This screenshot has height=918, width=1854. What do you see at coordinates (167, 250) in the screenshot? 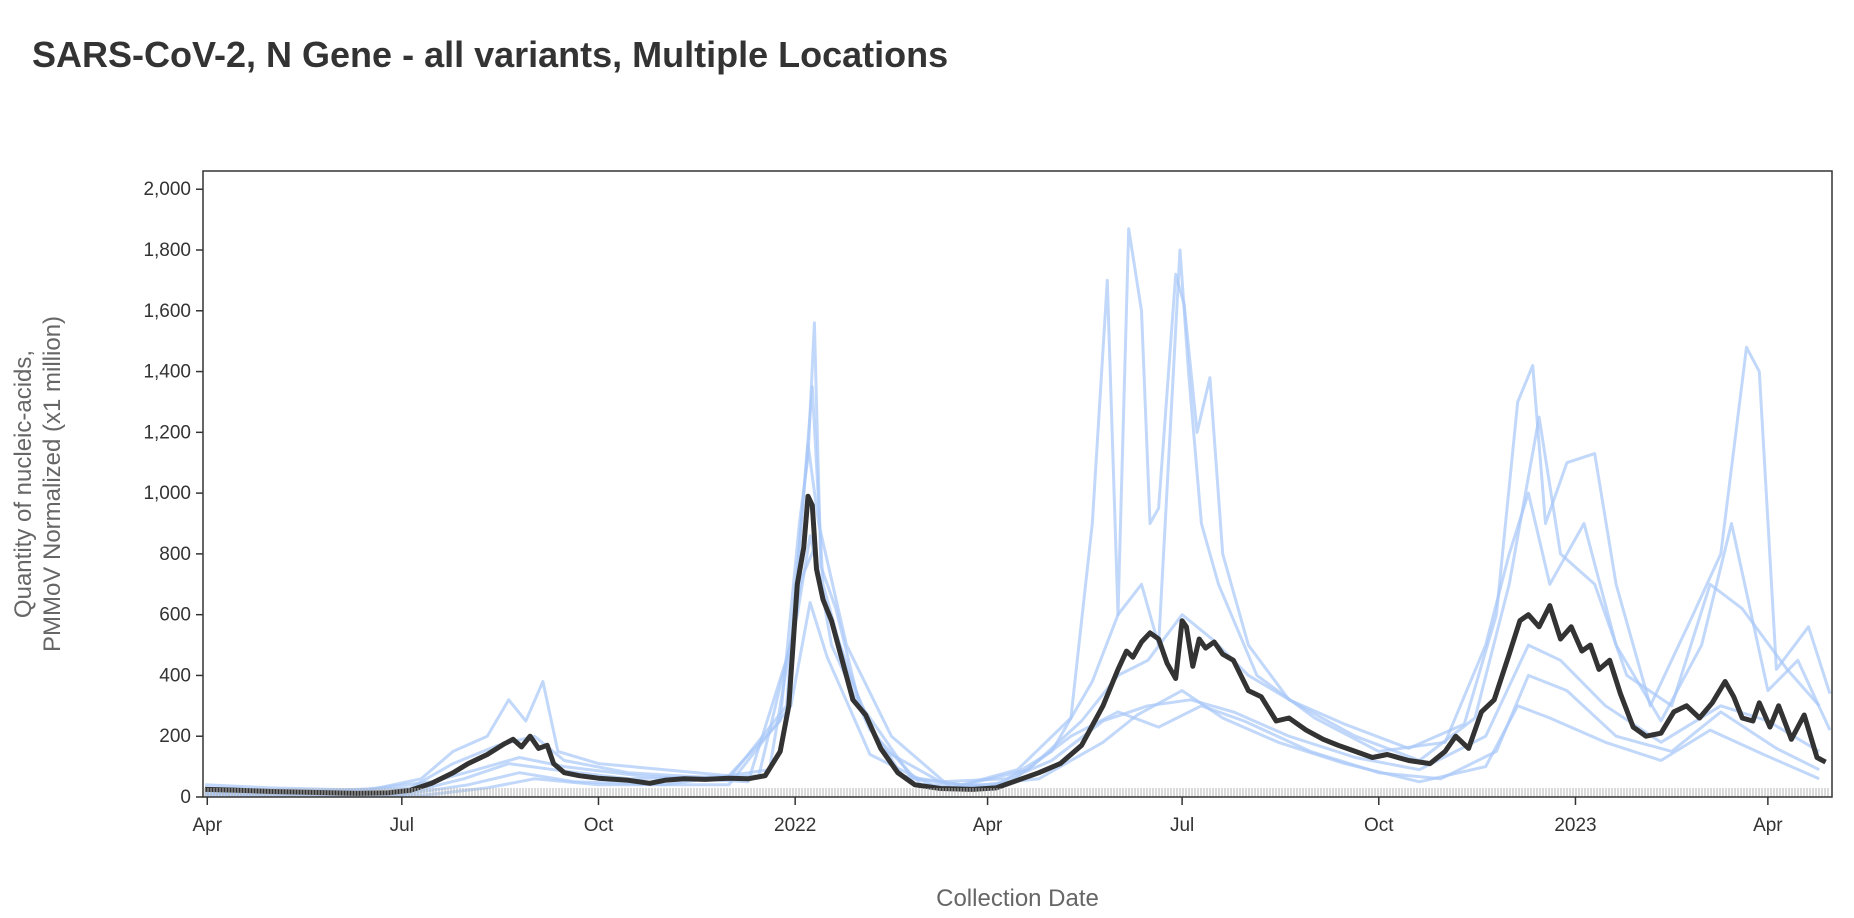
I see `y-tick-label: 1,800` at bounding box center [167, 250].